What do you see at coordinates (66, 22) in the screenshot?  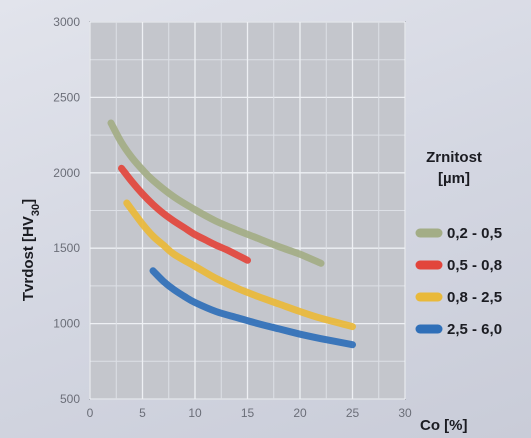 I see `y-tick-label: 3000` at bounding box center [66, 22].